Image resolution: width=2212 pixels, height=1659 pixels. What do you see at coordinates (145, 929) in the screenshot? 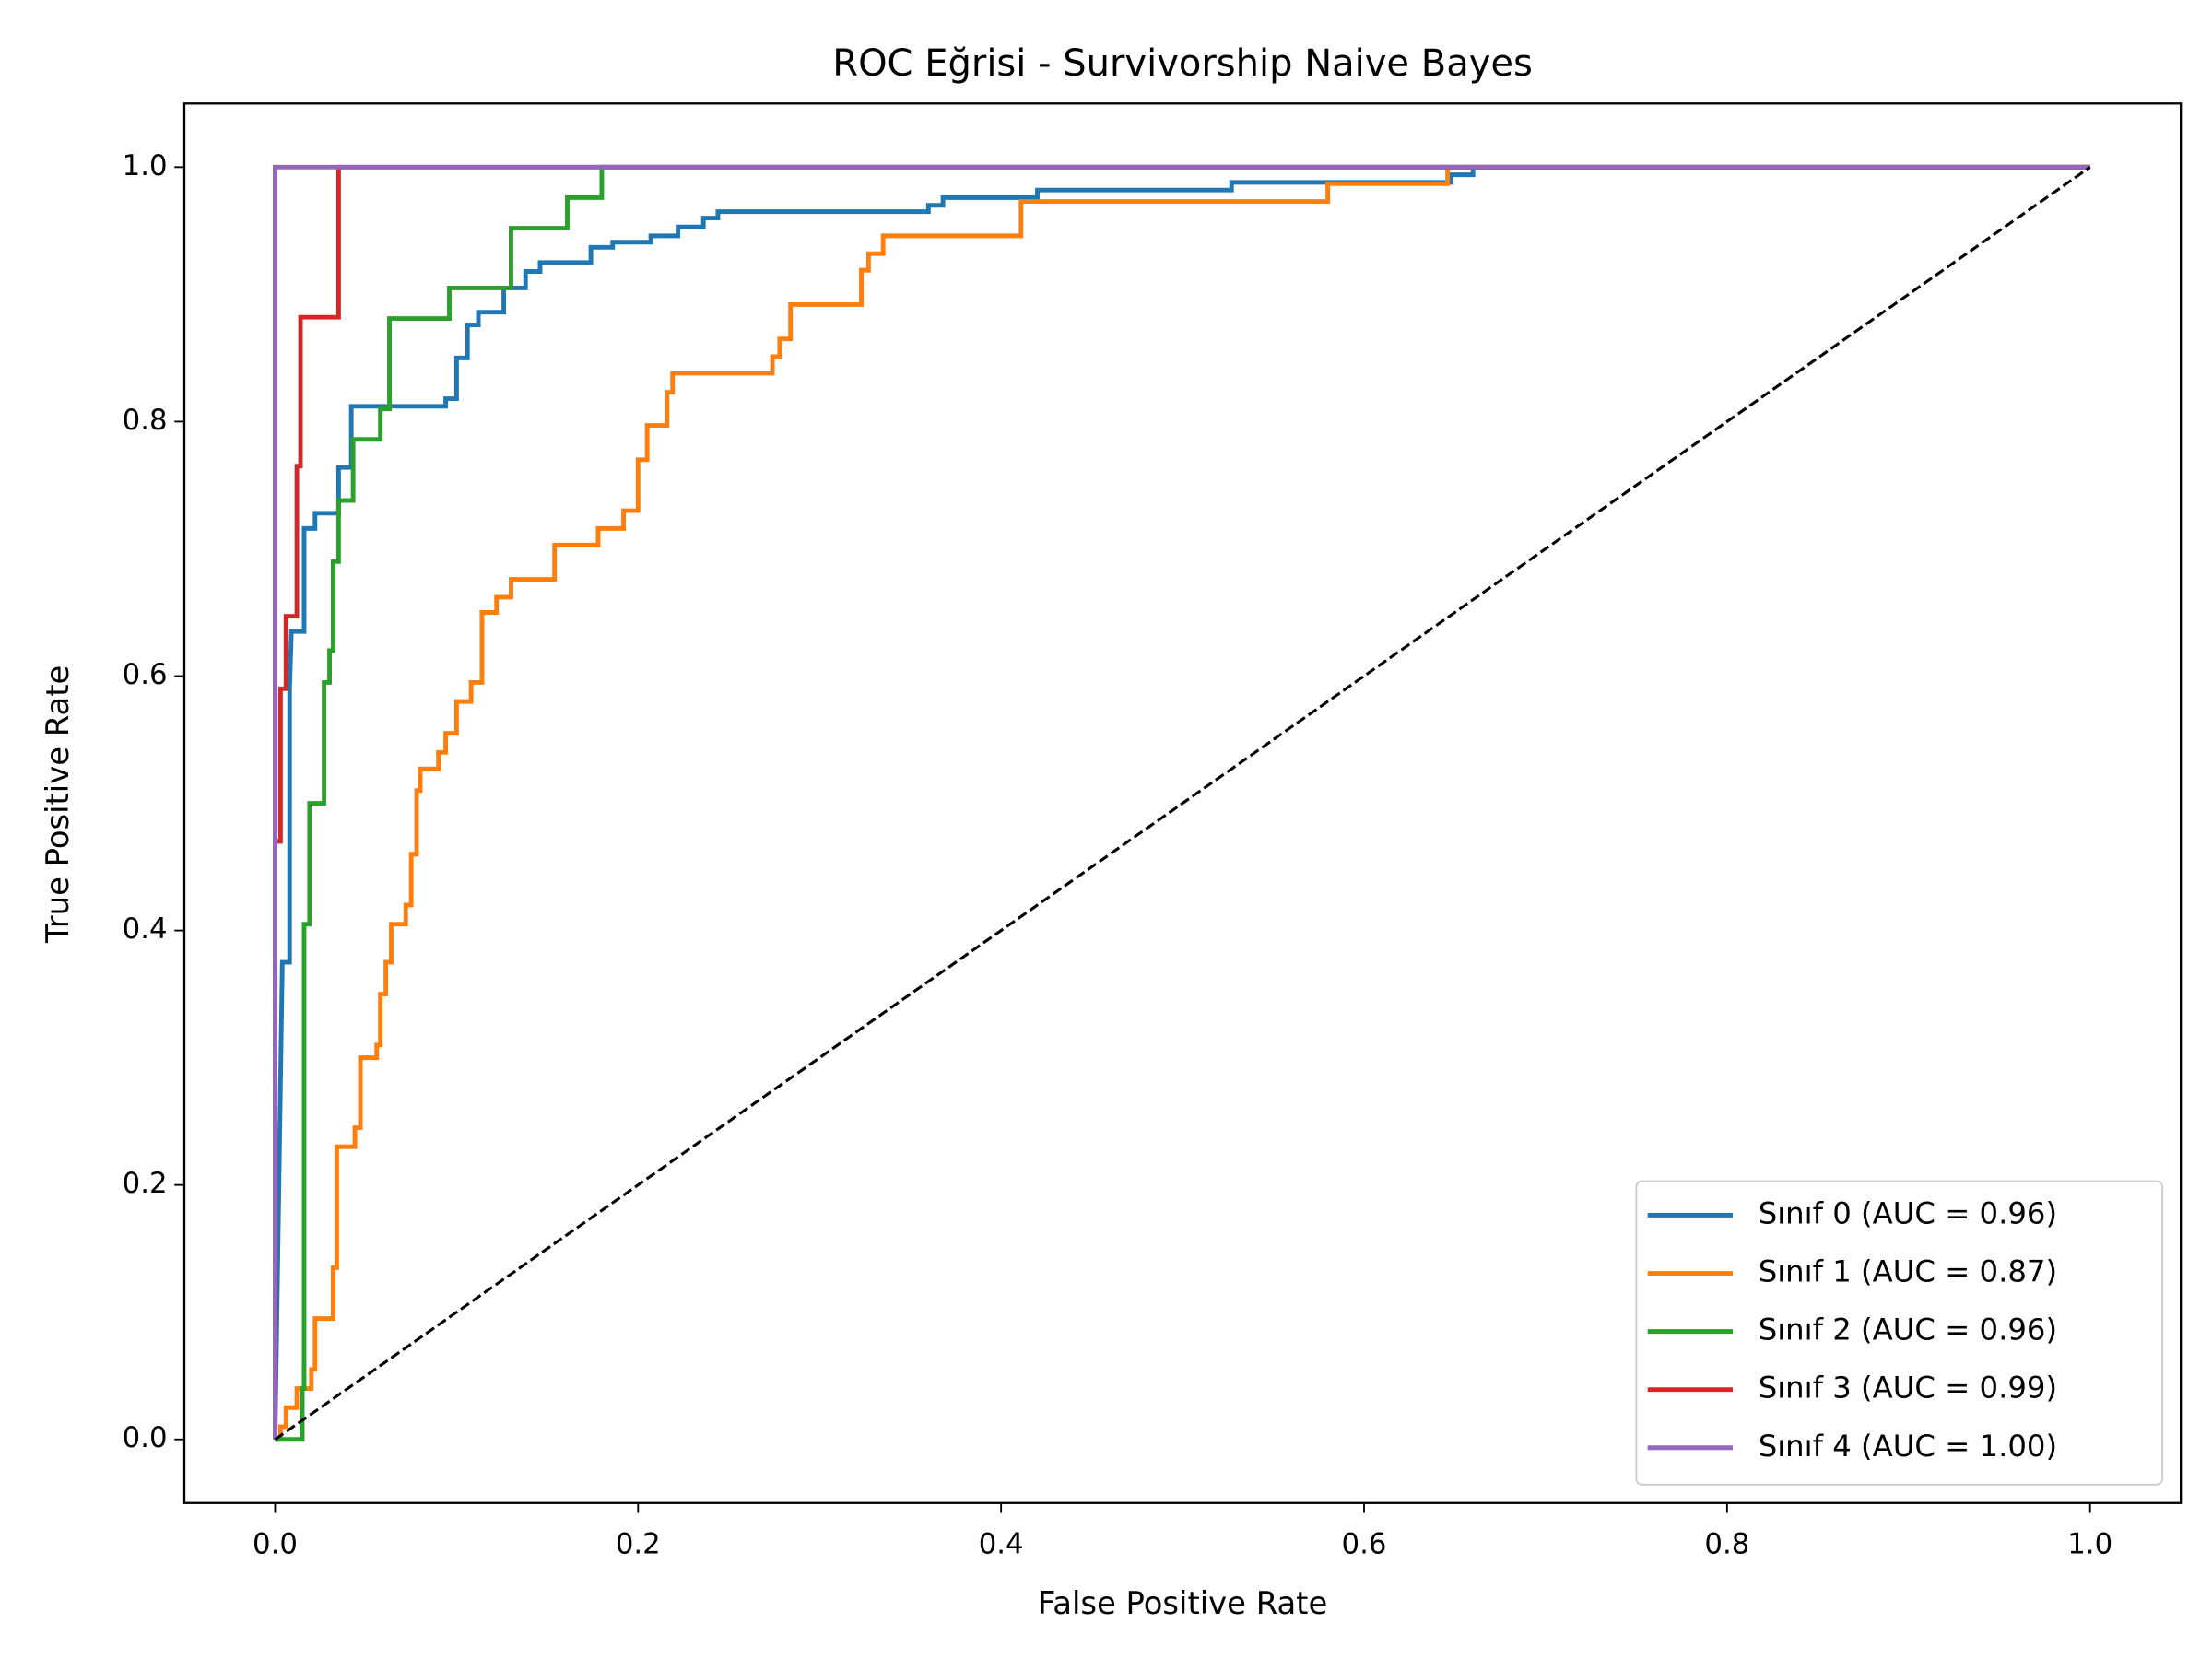
I see `y-tick-label: 0.4` at bounding box center [145, 929].